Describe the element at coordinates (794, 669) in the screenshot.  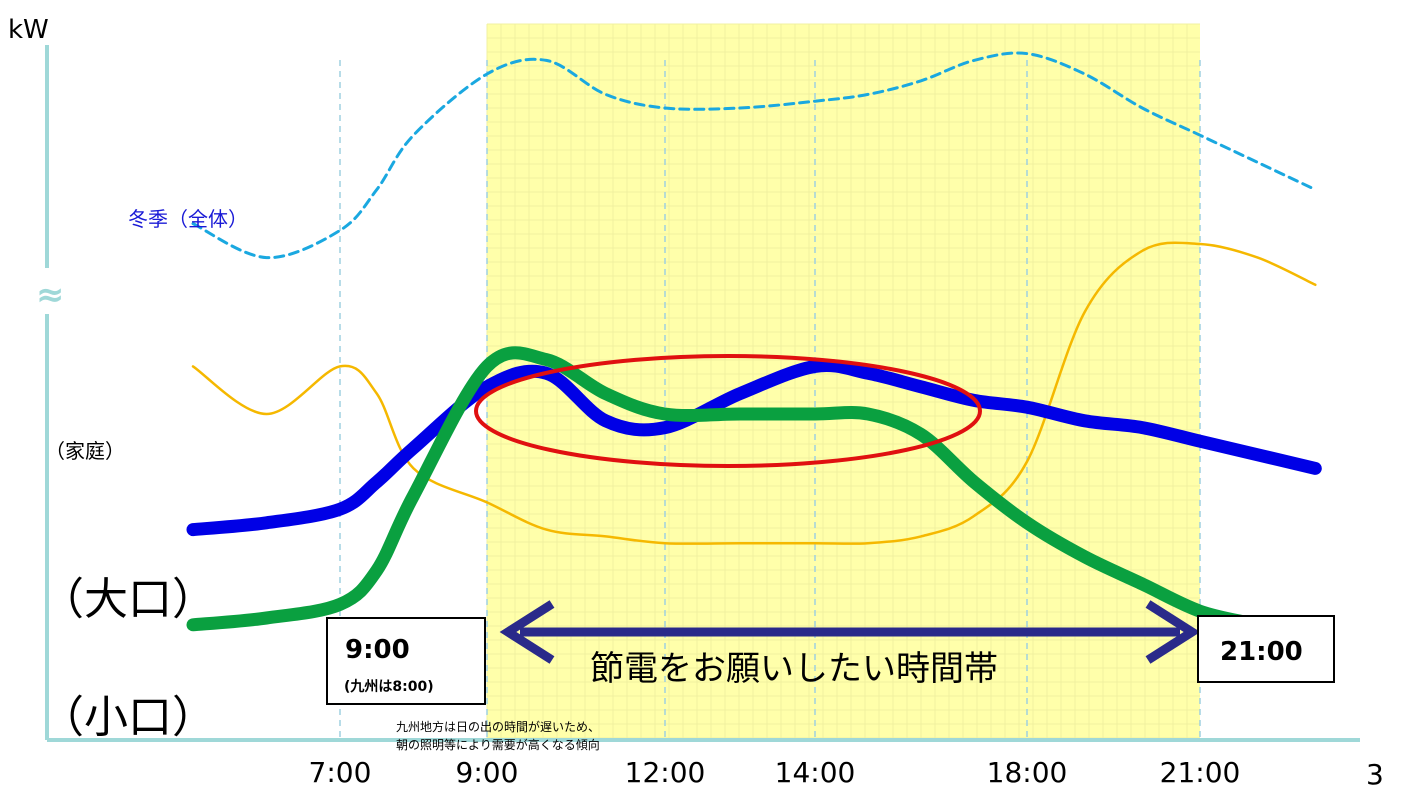
I see `range-label: 節電をお願いしたい時間帯` at that location.